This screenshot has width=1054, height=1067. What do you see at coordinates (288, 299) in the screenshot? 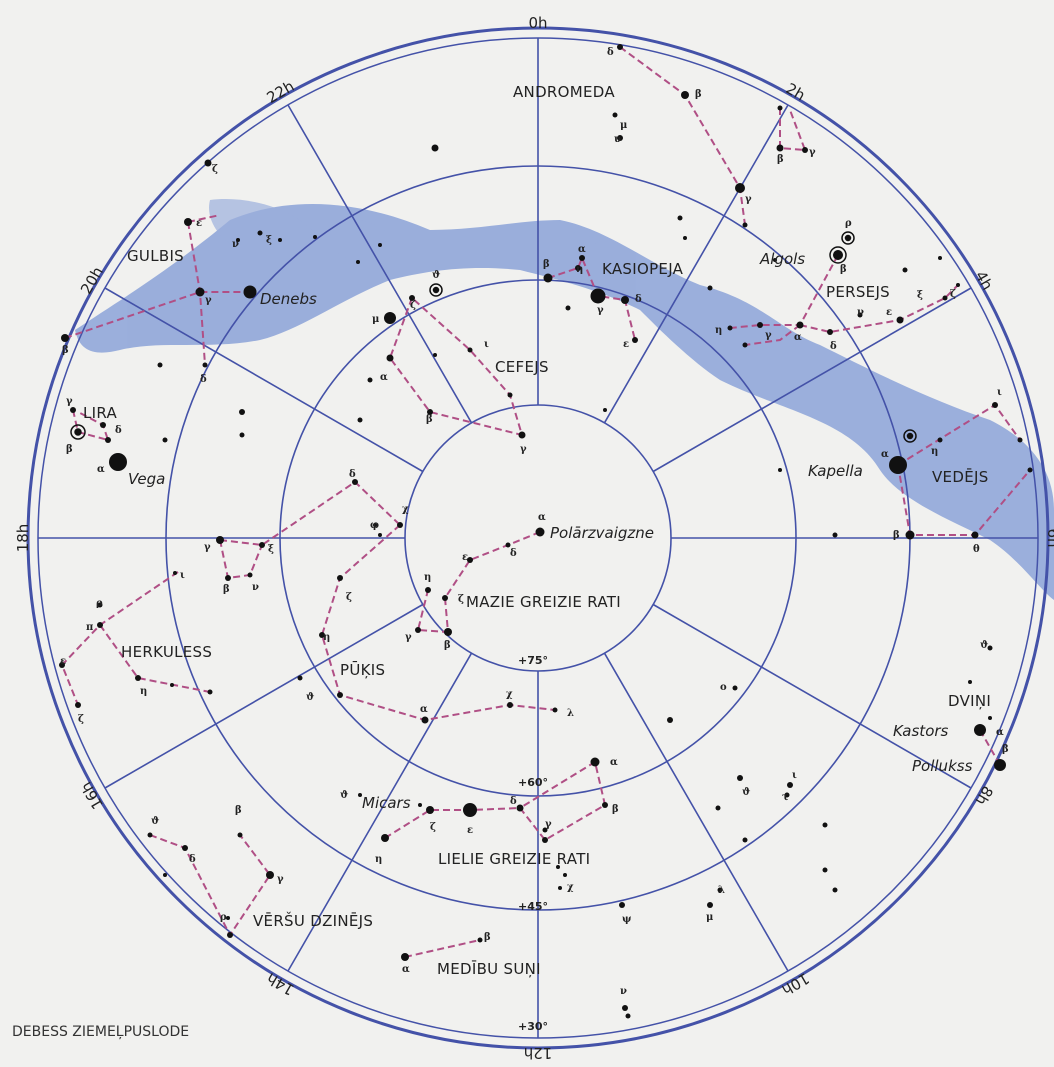
I see `label-denebs: Denebs` at bounding box center [288, 299].